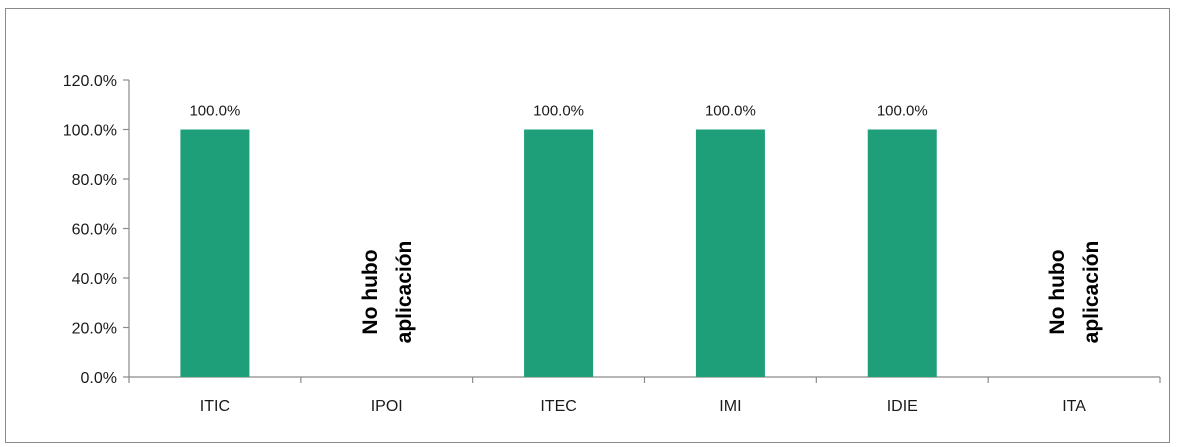 The image size is (1177, 447). I want to click on y-tick-label: 20.0%, so click(94, 329).